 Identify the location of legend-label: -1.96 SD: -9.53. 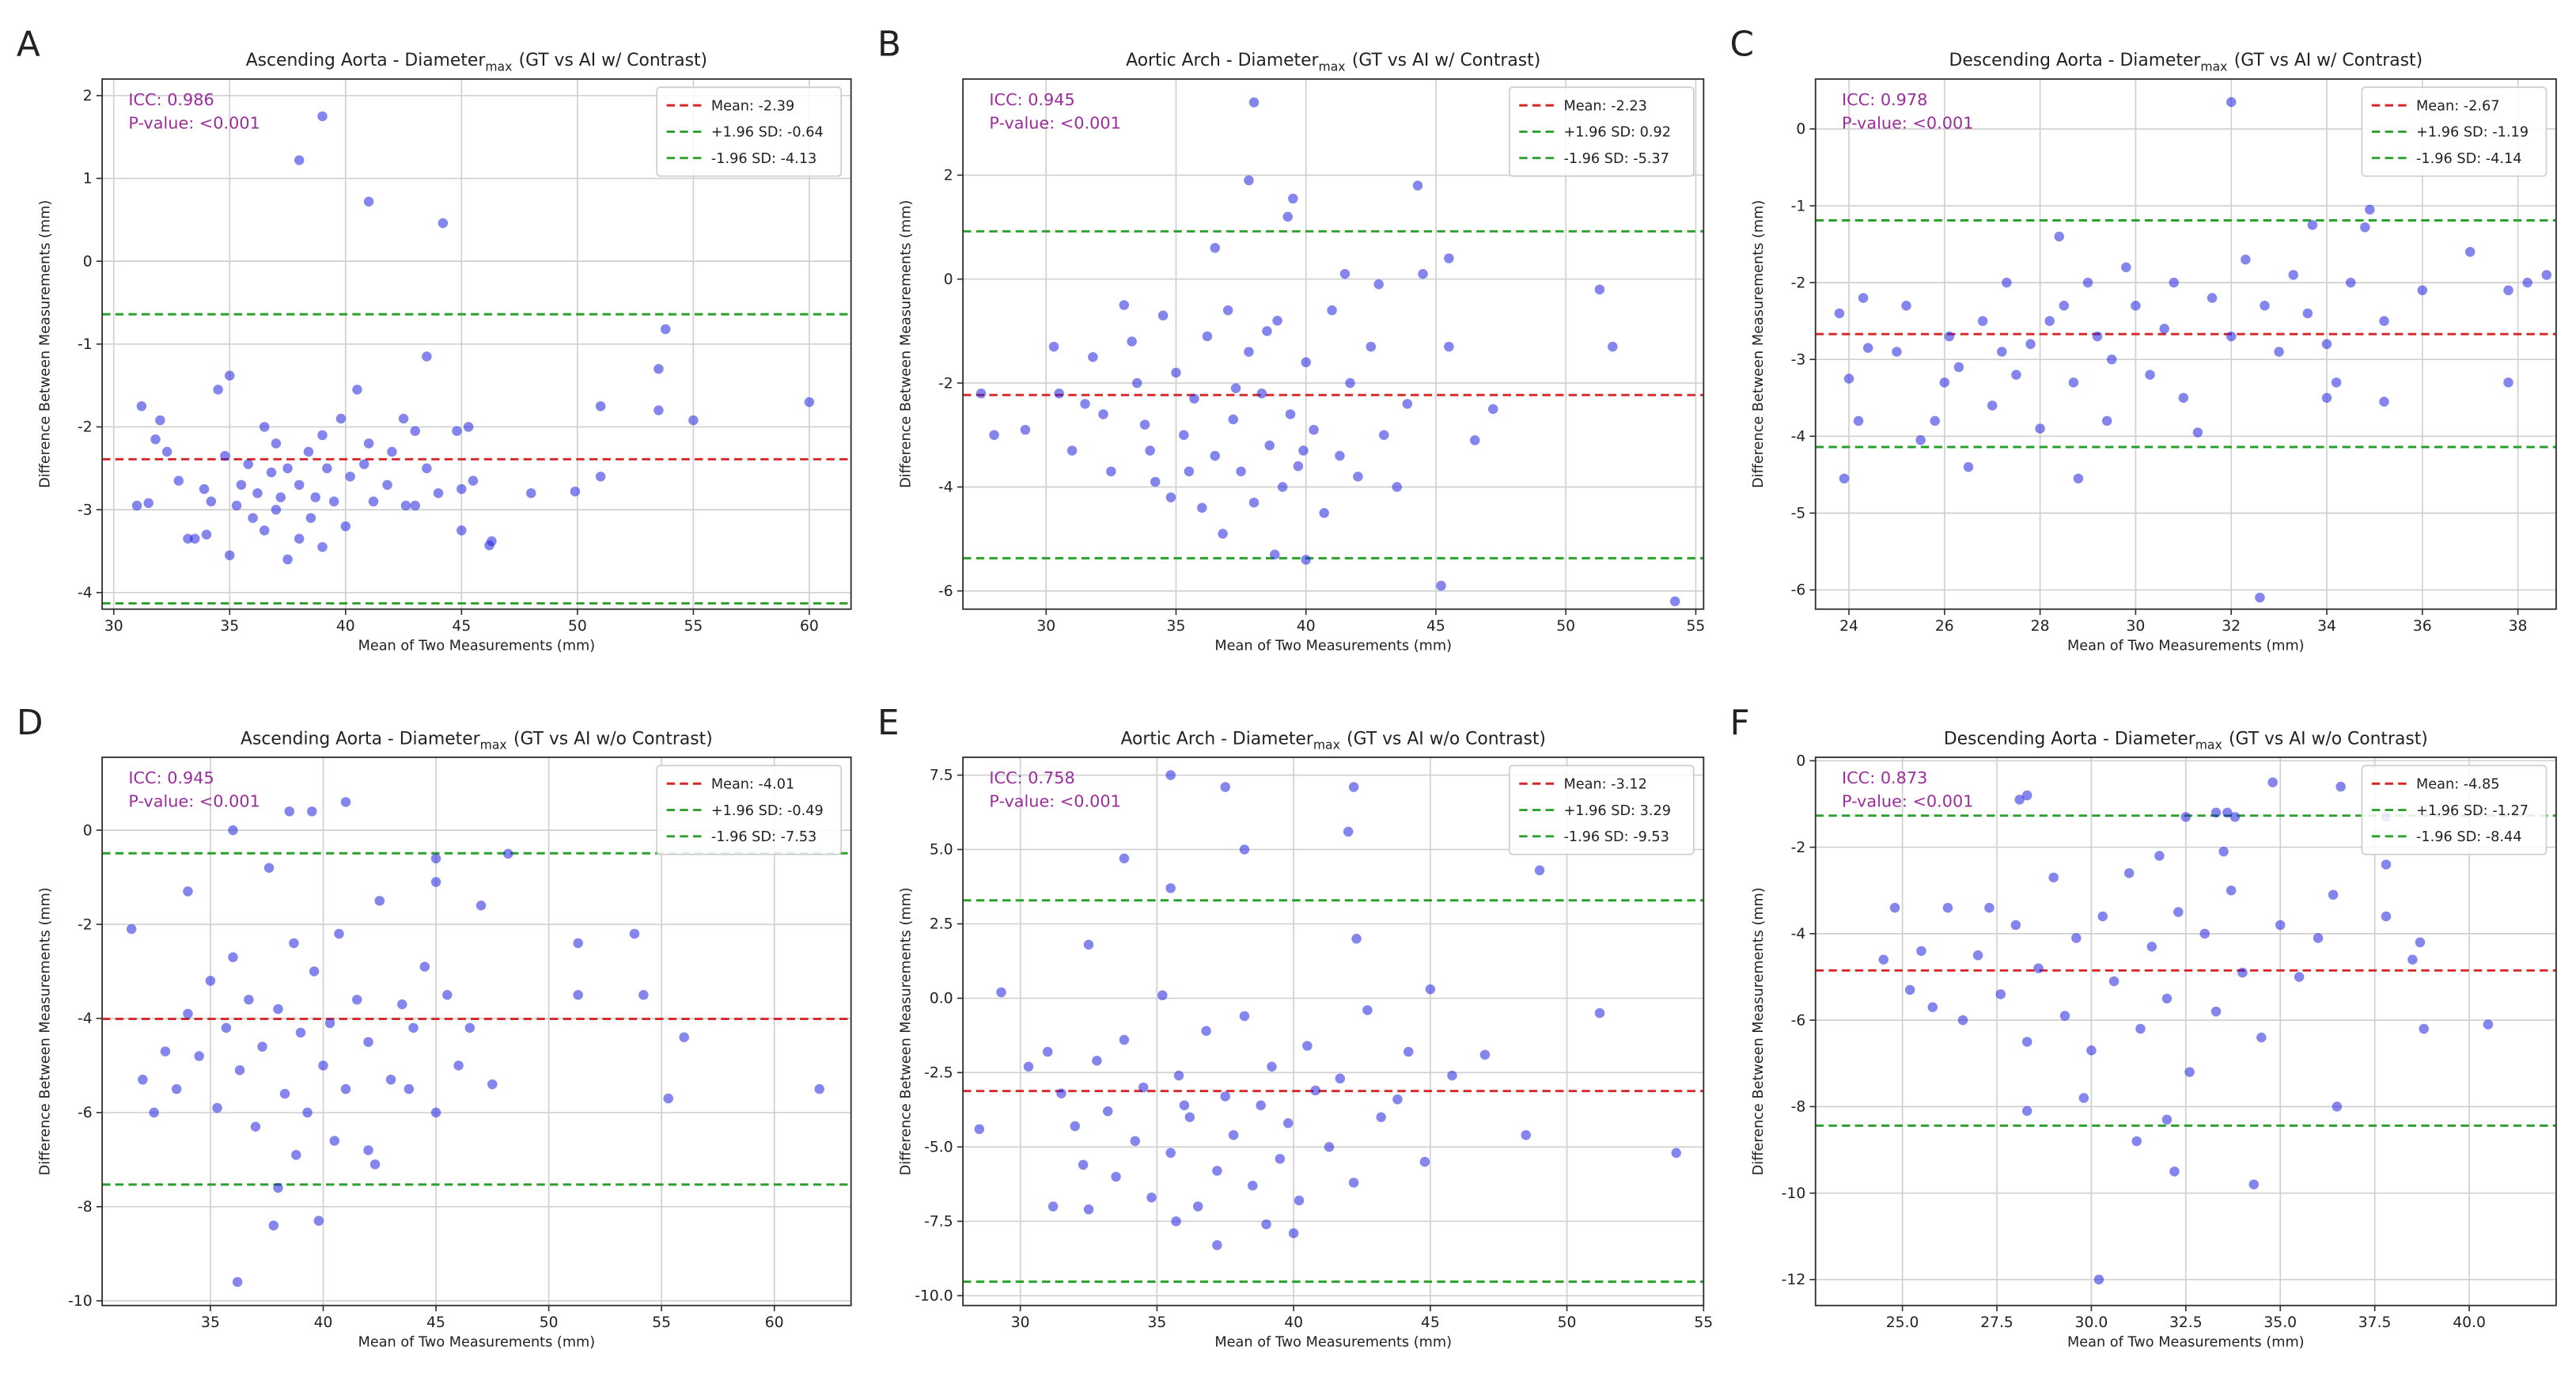
(1616, 837).